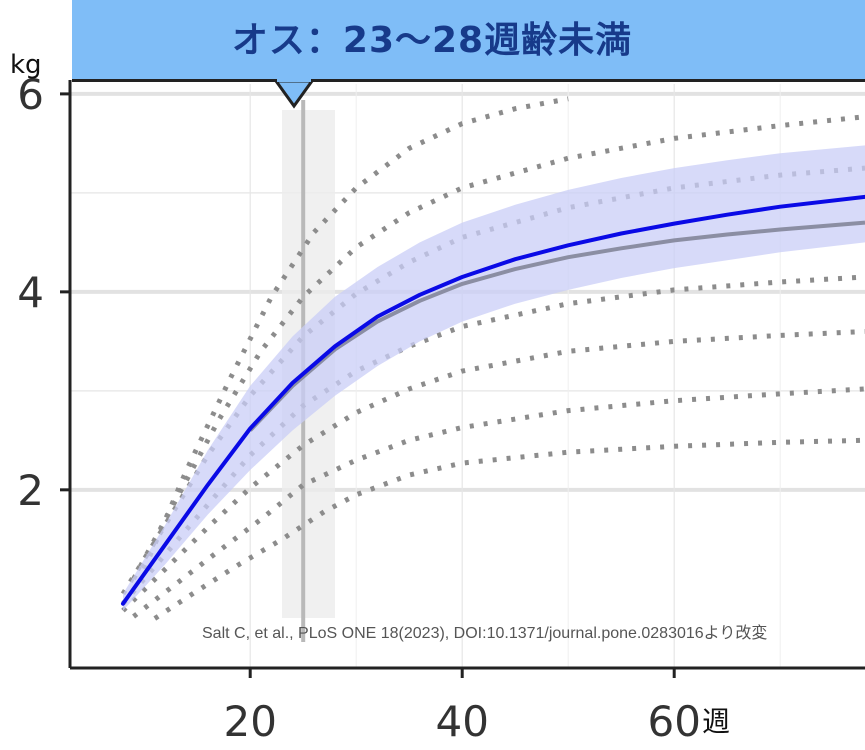 This screenshot has height=750, width=865. I want to click on x-tick-label-40: 40, so click(461, 721).